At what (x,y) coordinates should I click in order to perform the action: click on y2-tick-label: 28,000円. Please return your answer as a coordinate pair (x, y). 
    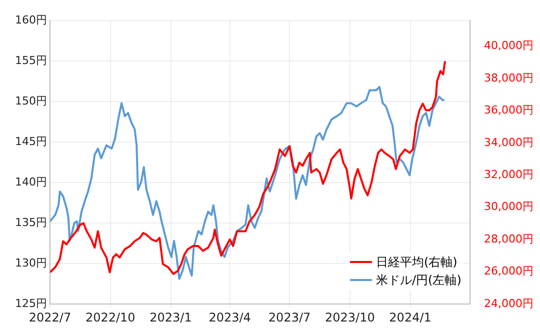
    Looking at the image, I should click on (509, 239).